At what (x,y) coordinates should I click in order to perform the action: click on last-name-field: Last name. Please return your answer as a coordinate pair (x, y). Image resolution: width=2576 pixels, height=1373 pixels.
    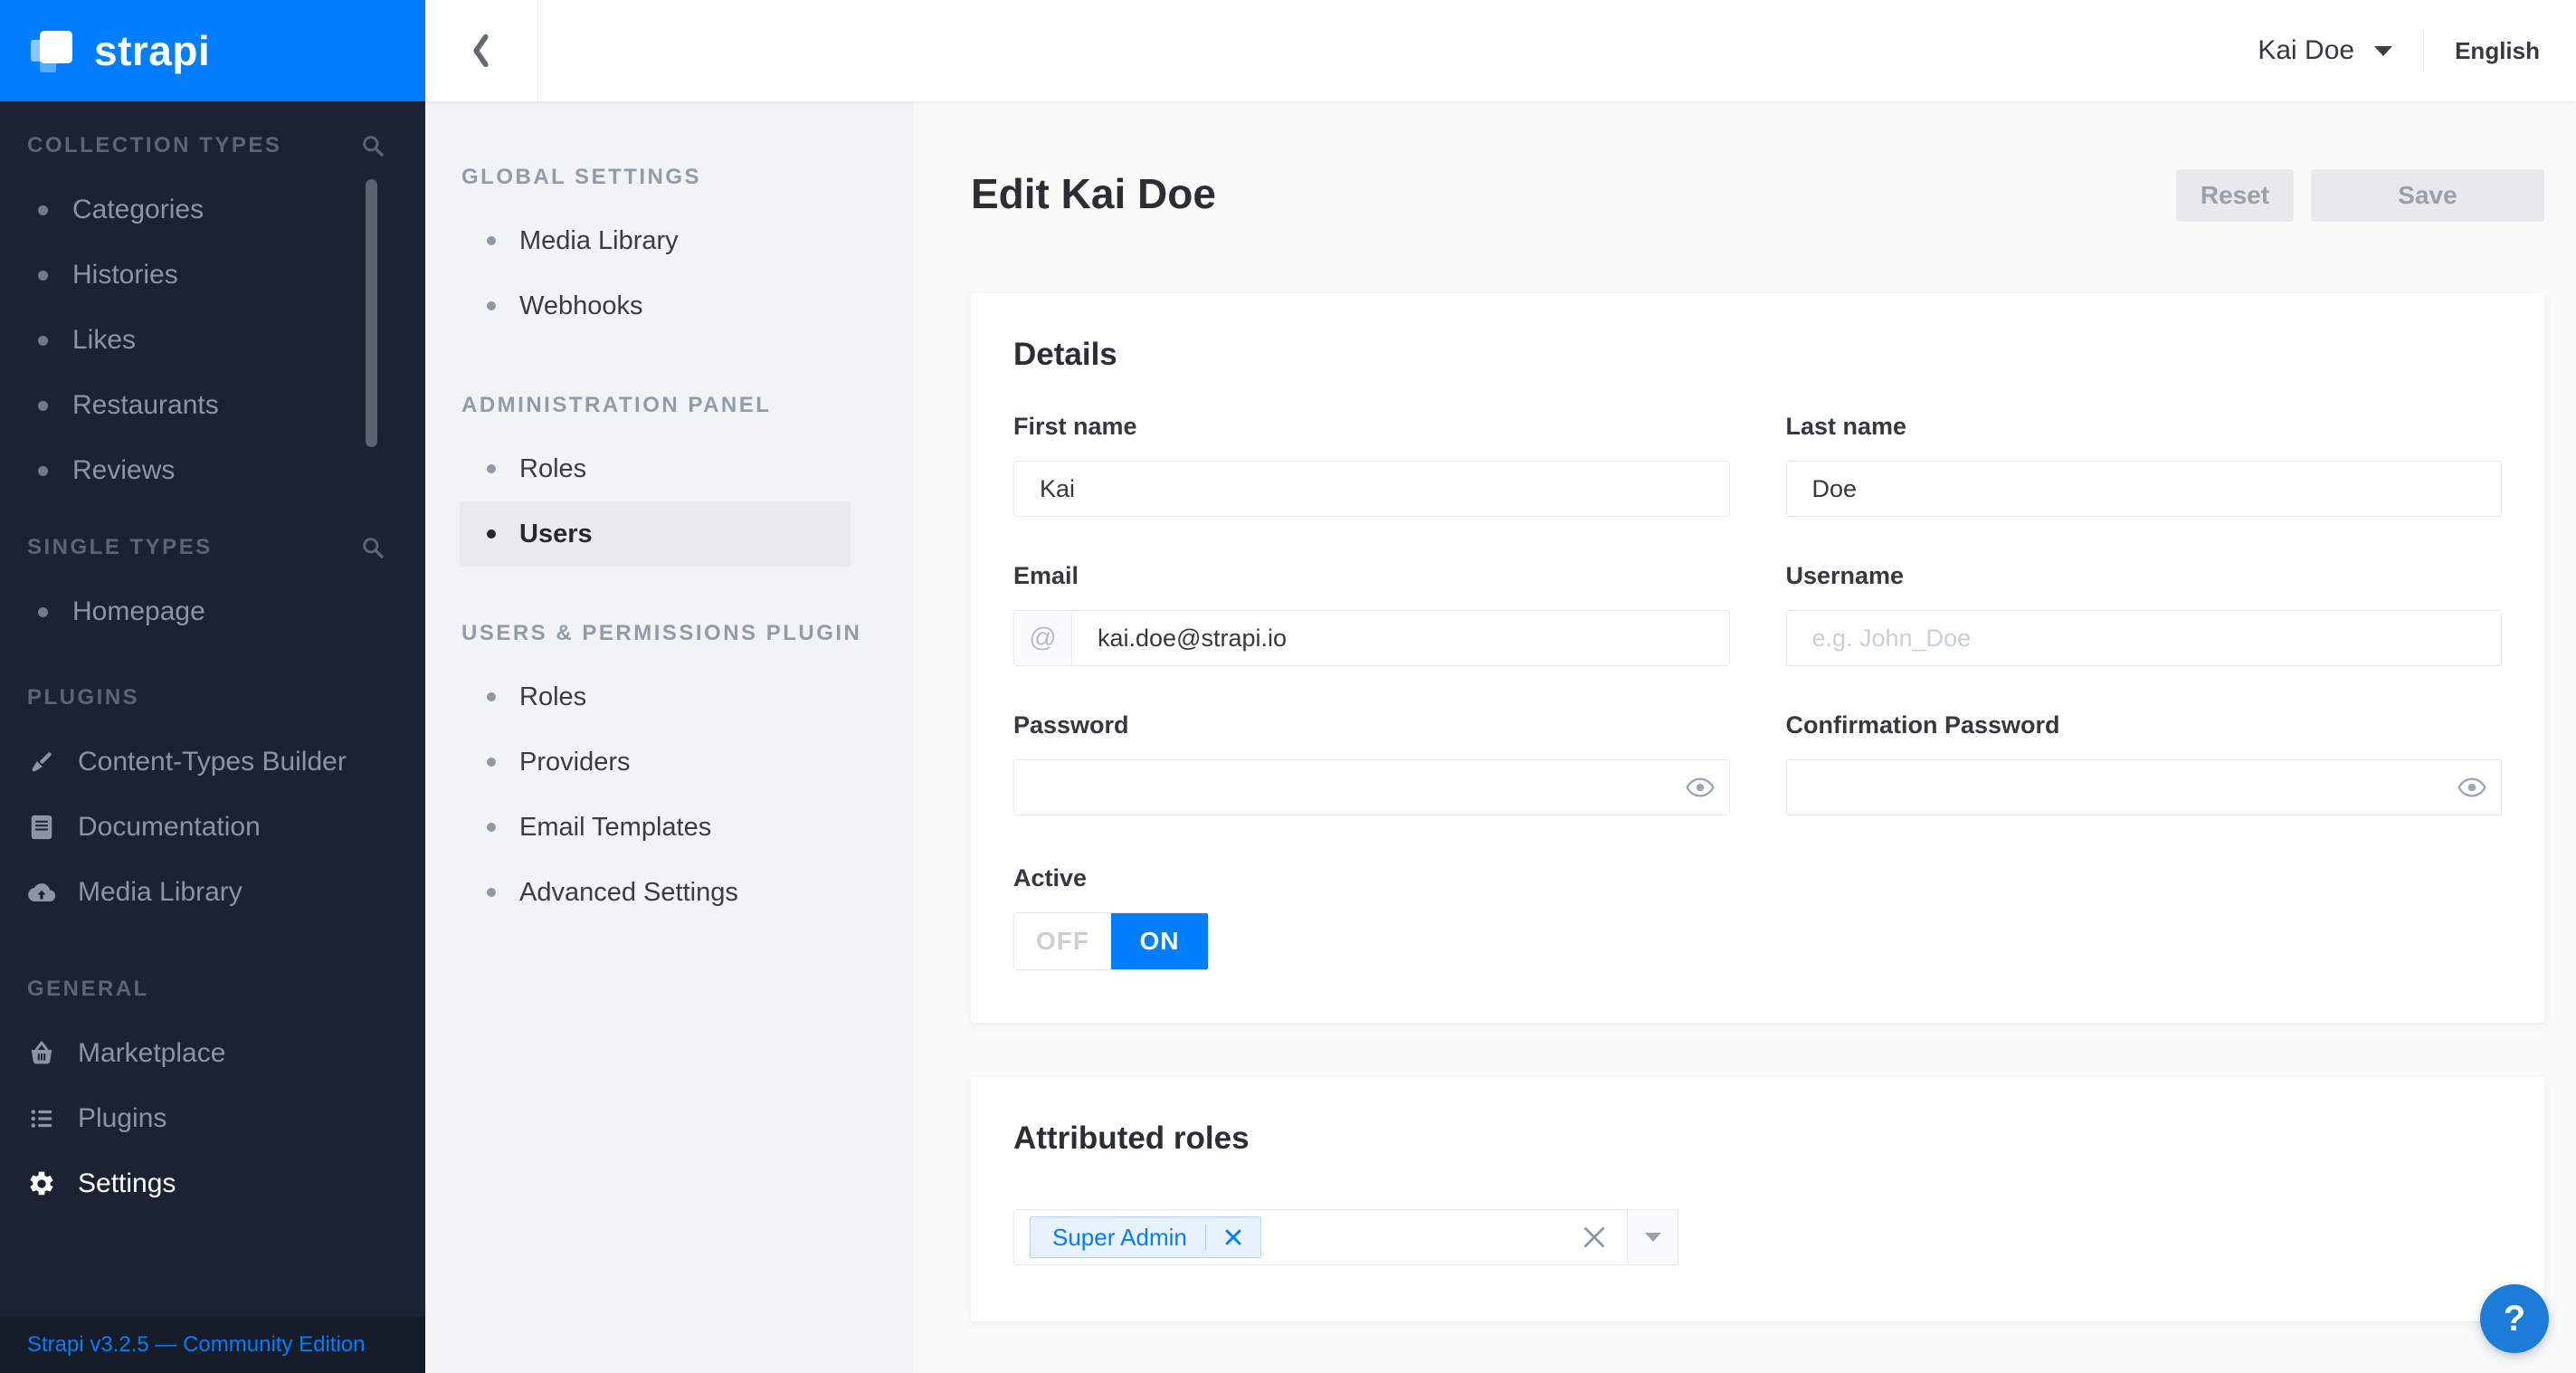
    Looking at the image, I should click on (2143, 465).